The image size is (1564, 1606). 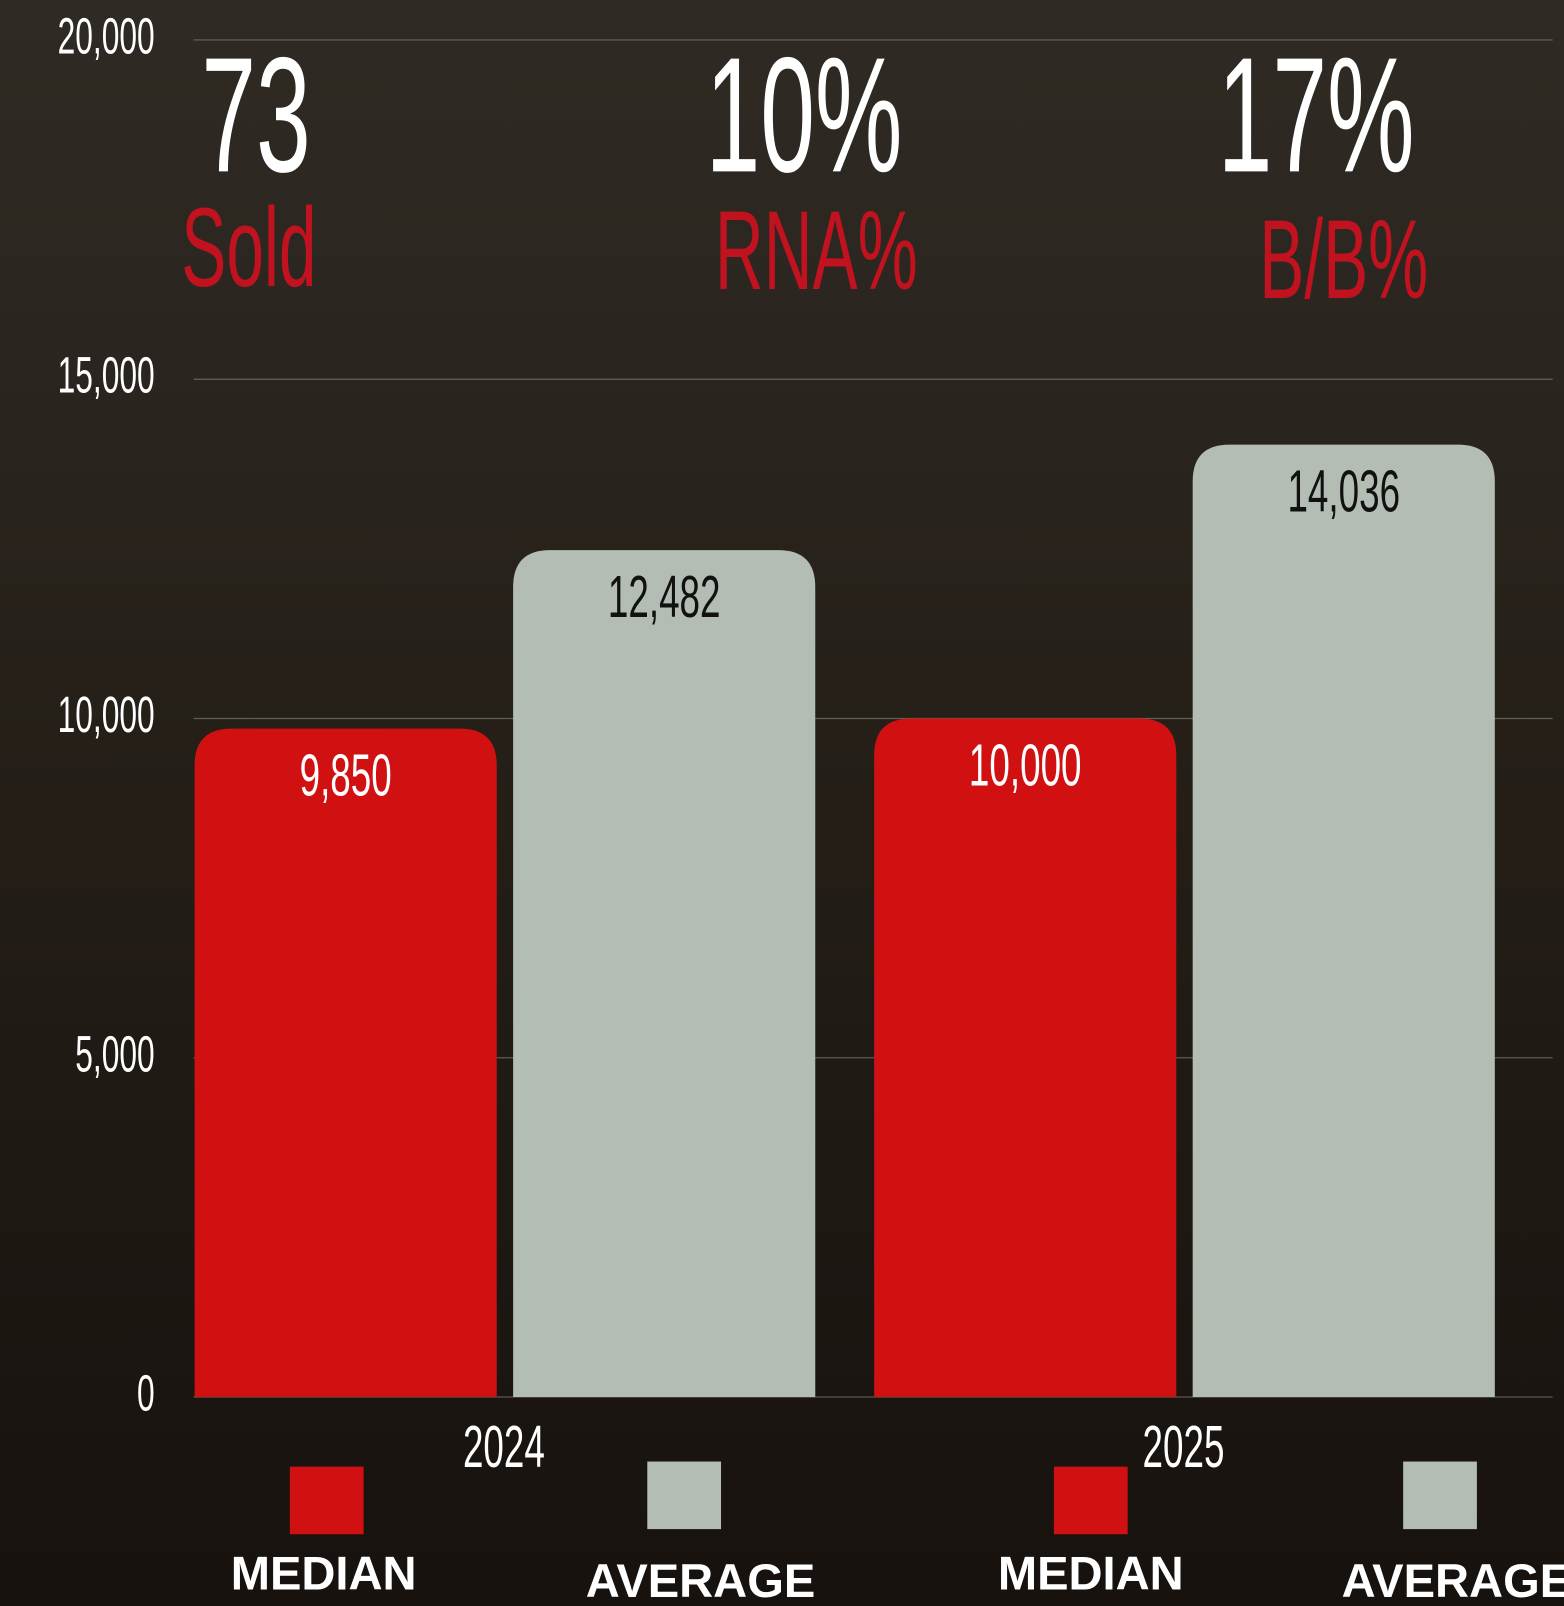 What do you see at coordinates (1343, 259) in the screenshot?
I see `stat-label: B/B%` at bounding box center [1343, 259].